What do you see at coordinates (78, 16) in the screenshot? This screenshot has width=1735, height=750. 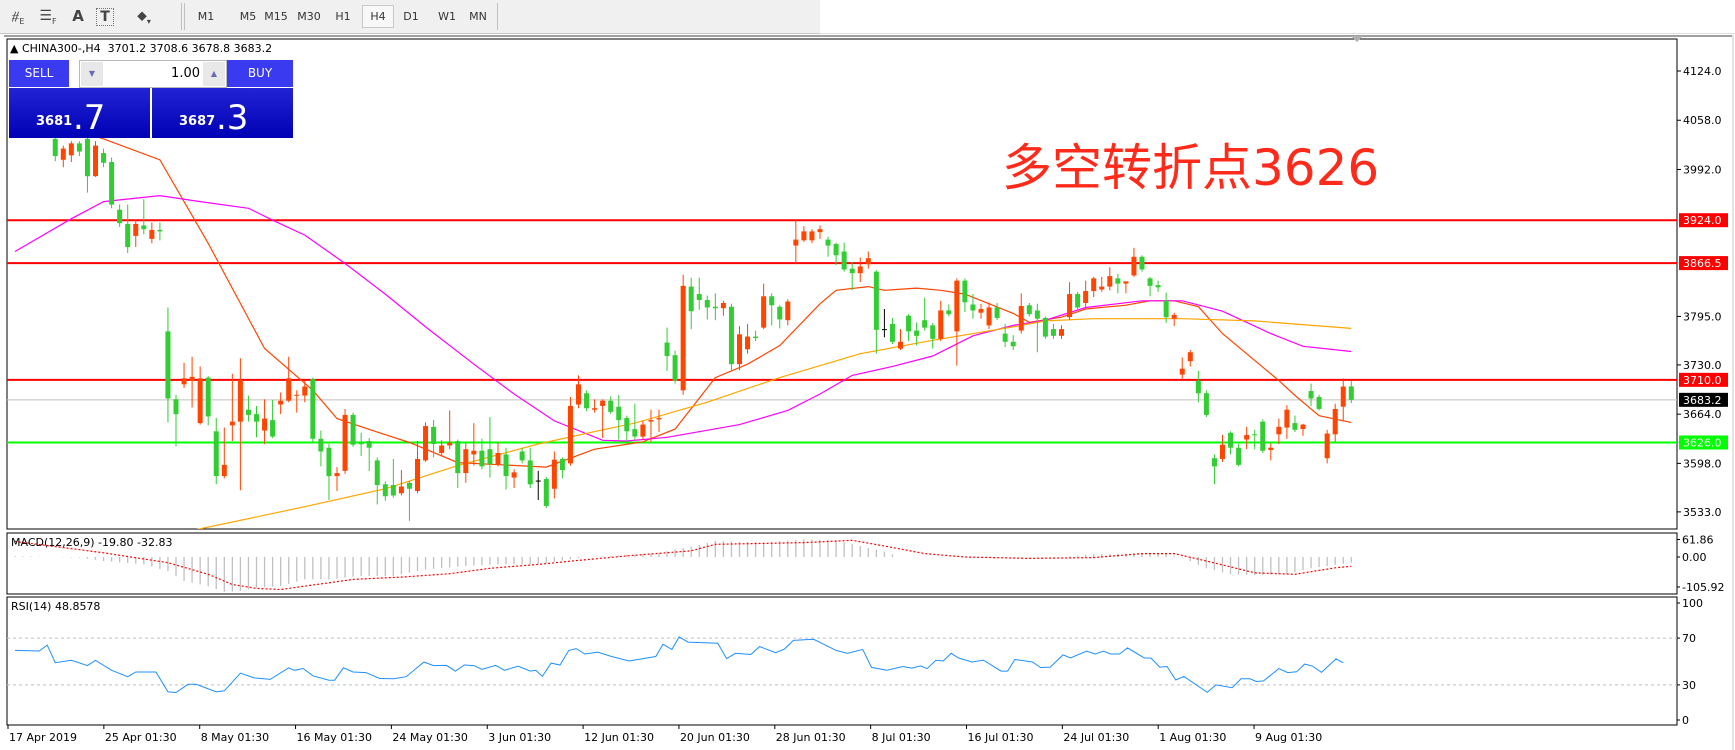 I see `text-icon: A` at bounding box center [78, 16].